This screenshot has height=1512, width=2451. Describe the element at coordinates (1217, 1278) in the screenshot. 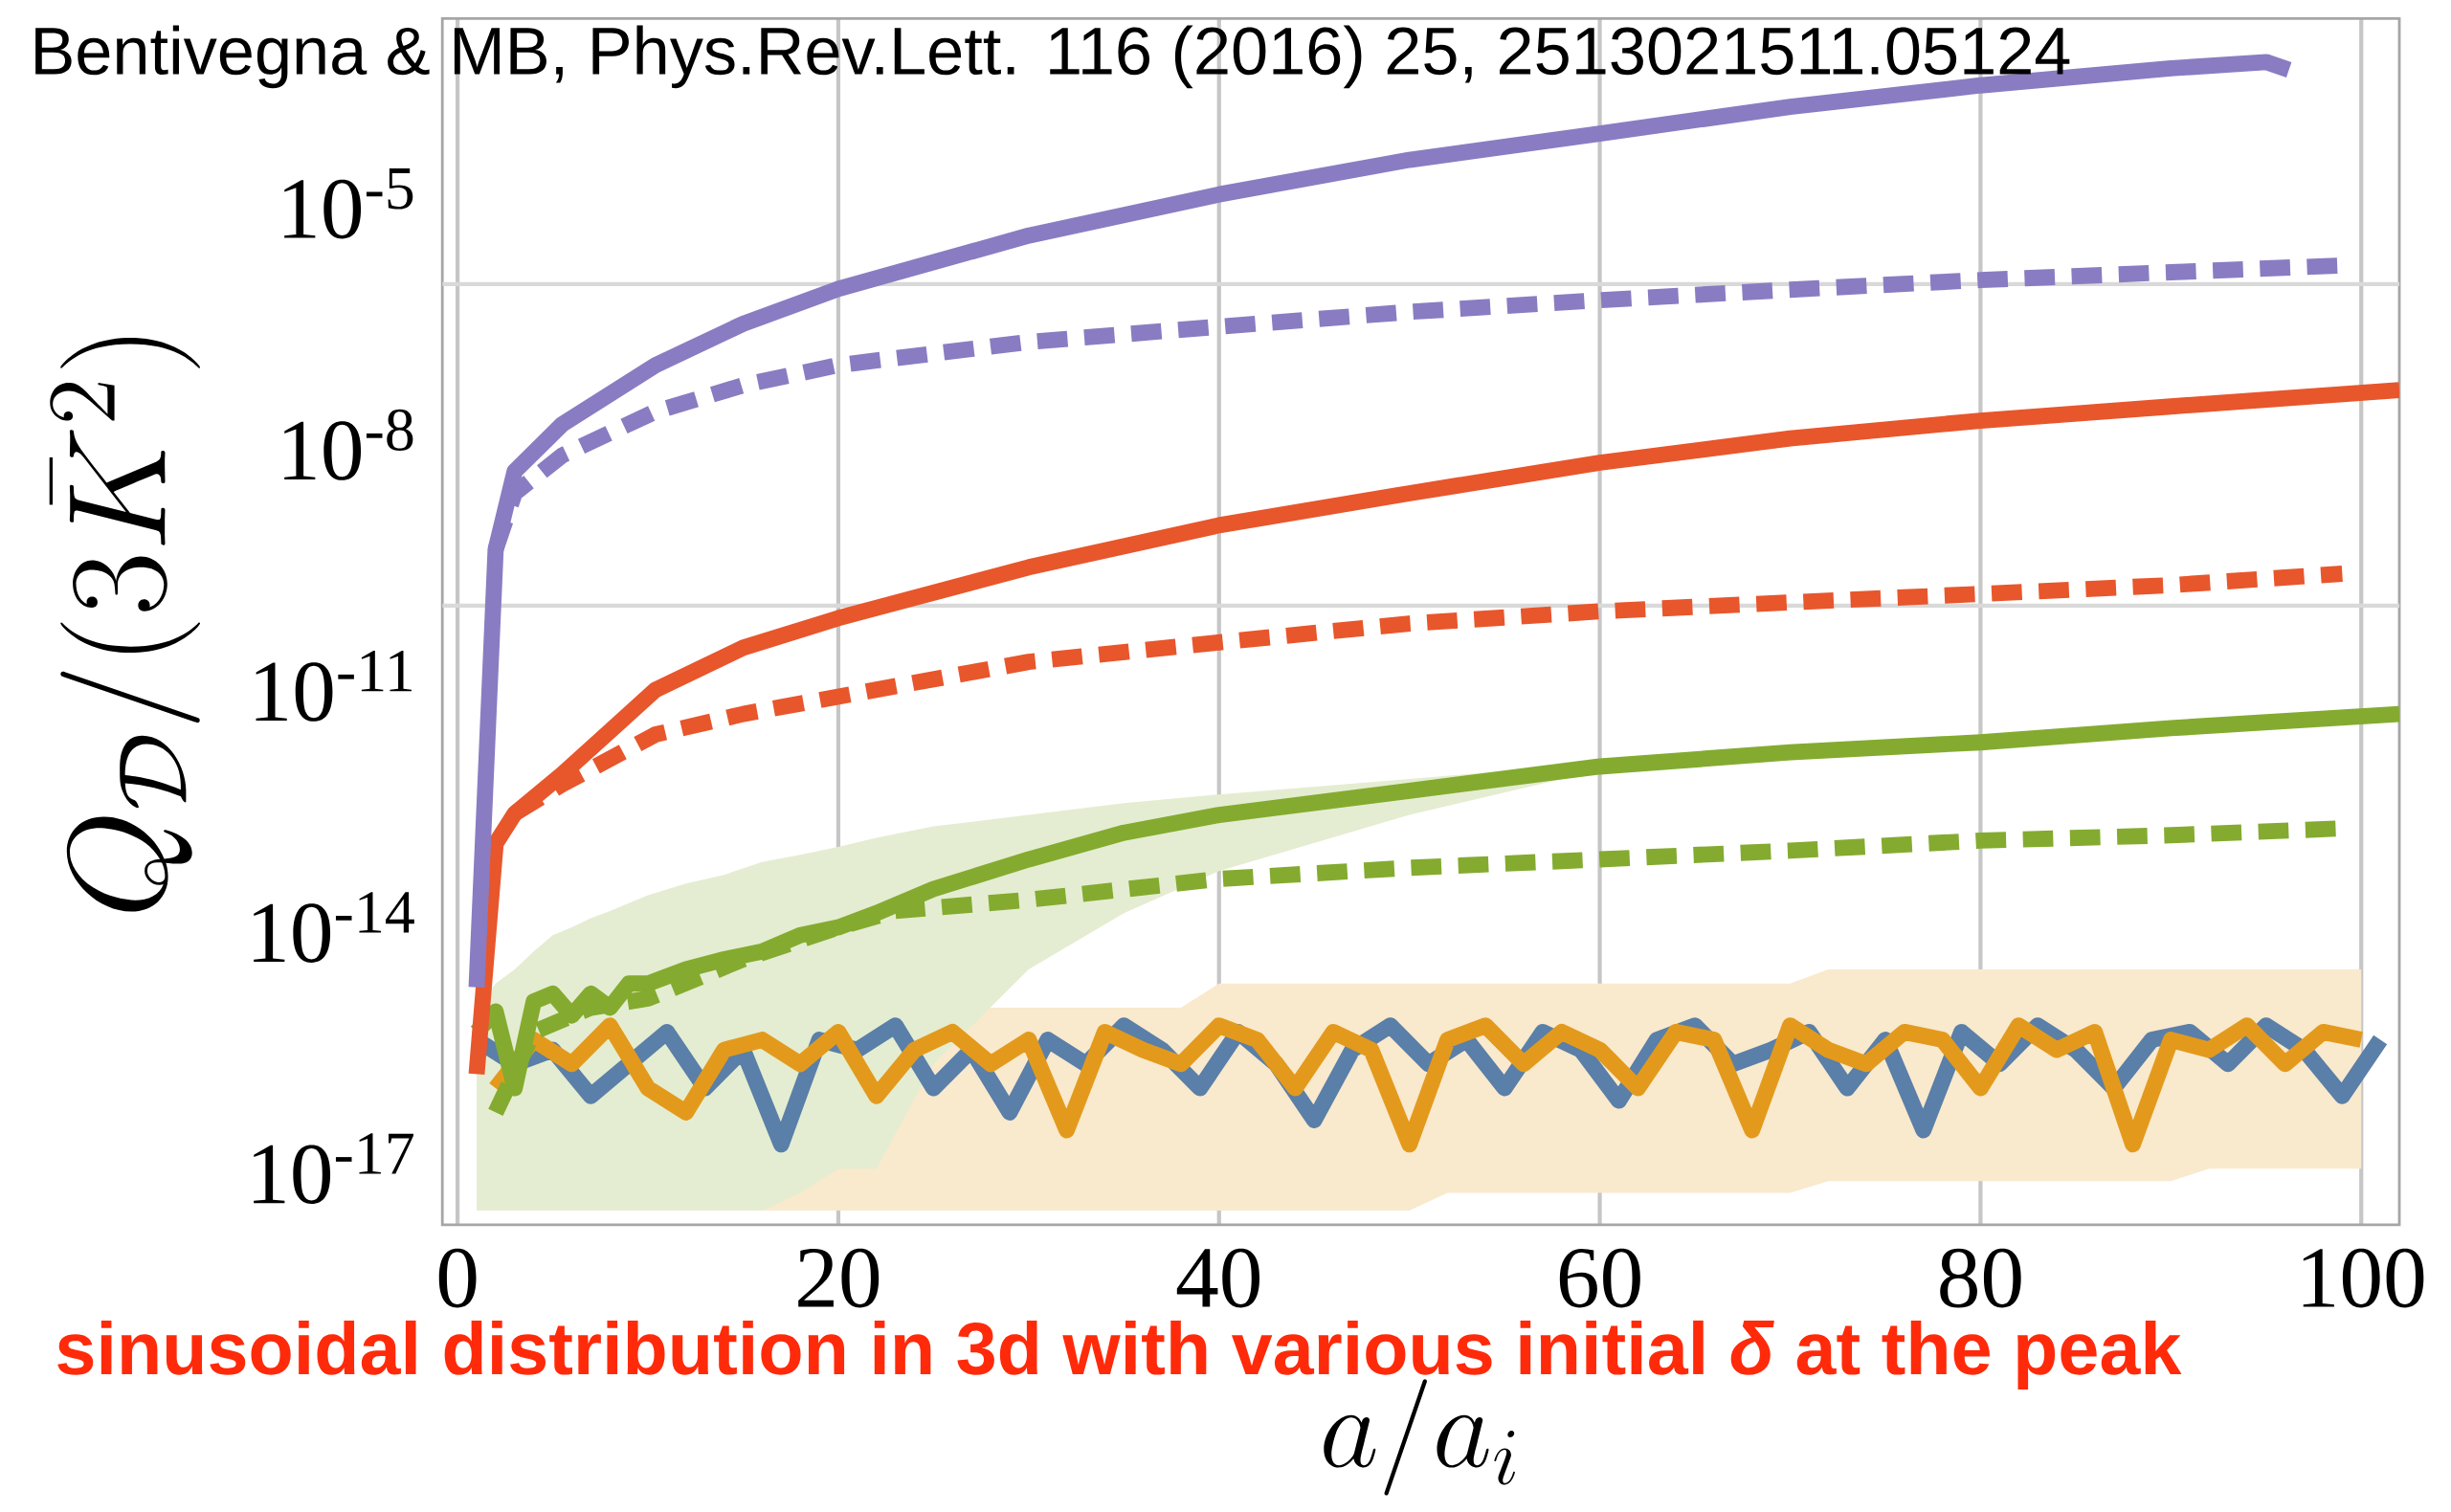

I see `x-tick-label: 40` at that location.